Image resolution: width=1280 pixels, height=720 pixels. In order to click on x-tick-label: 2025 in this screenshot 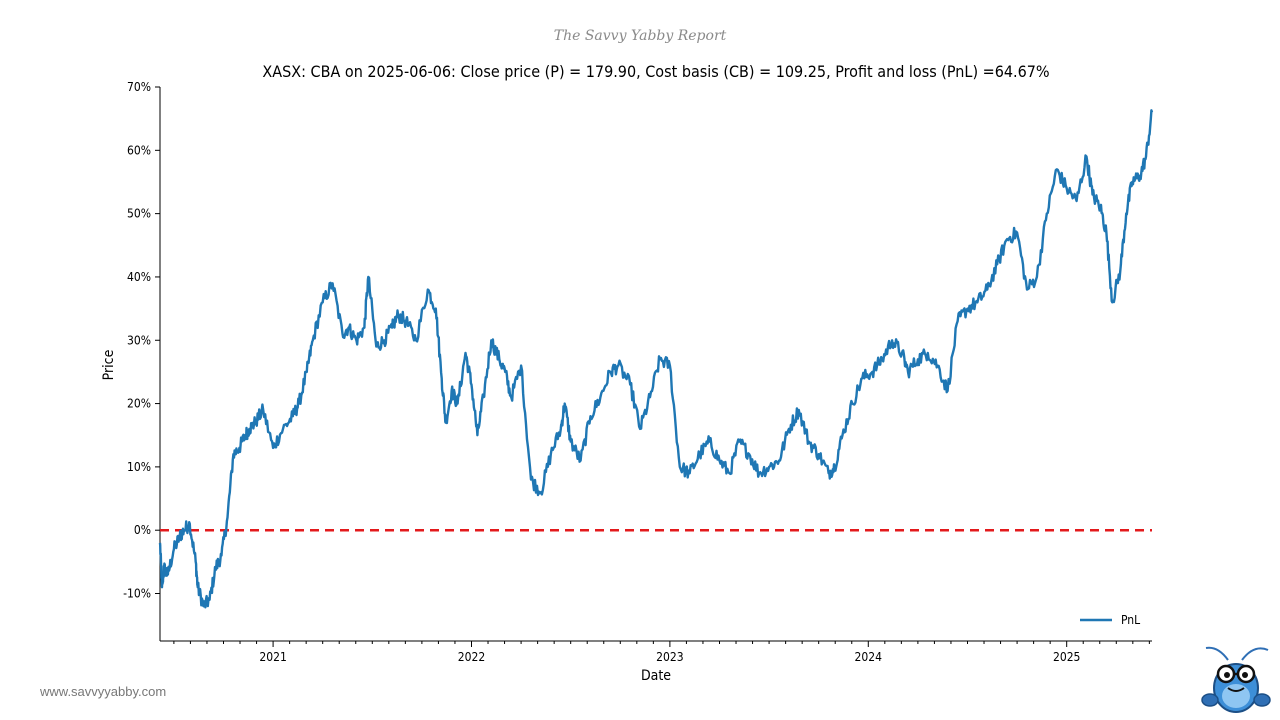, I will do `click(1066, 657)`.